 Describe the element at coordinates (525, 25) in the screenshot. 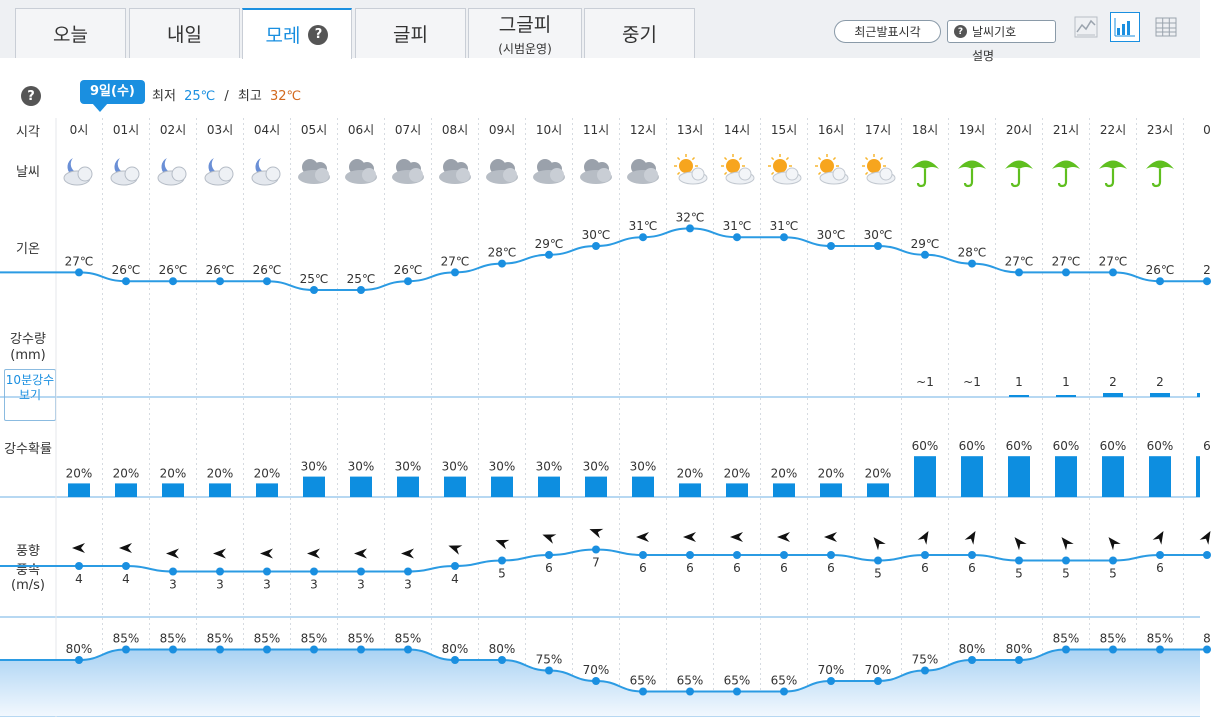

I see `tab-label: 그글피` at that location.